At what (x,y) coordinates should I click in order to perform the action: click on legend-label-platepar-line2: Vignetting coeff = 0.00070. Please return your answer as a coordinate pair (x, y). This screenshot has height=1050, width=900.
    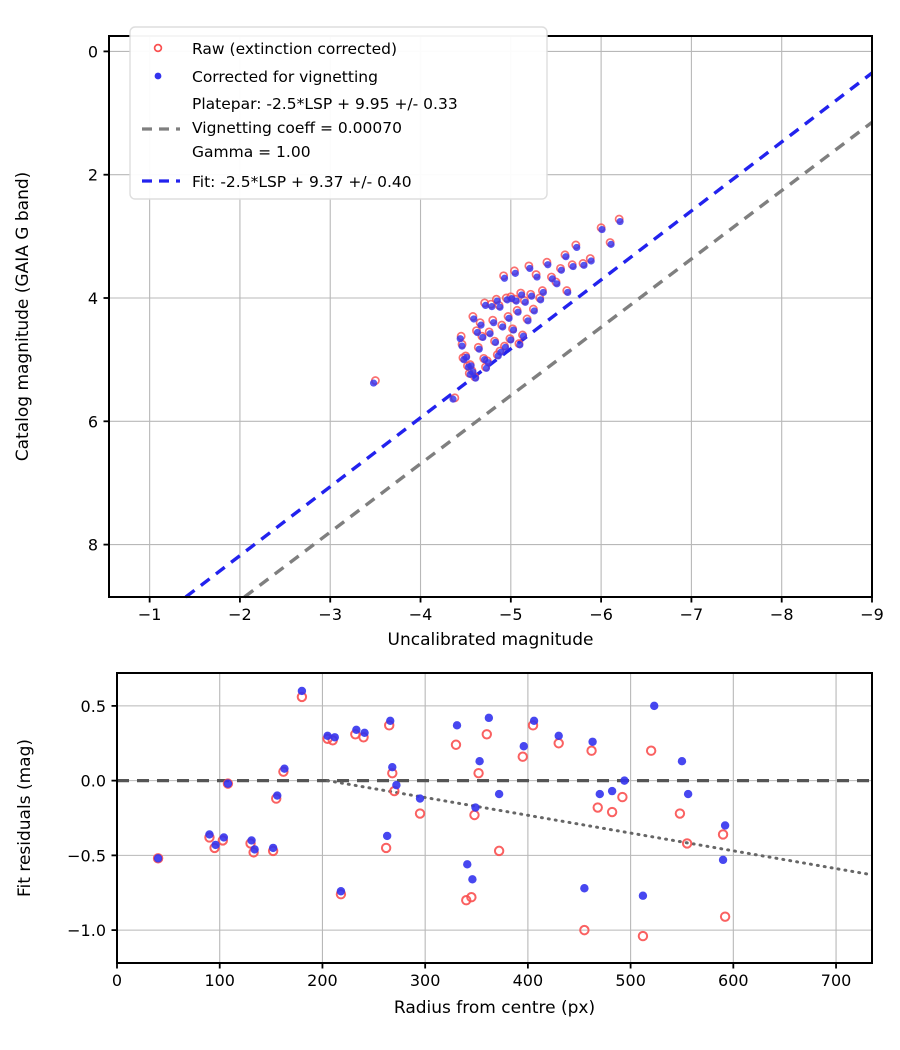
    Looking at the image, I should click on (297, 128).